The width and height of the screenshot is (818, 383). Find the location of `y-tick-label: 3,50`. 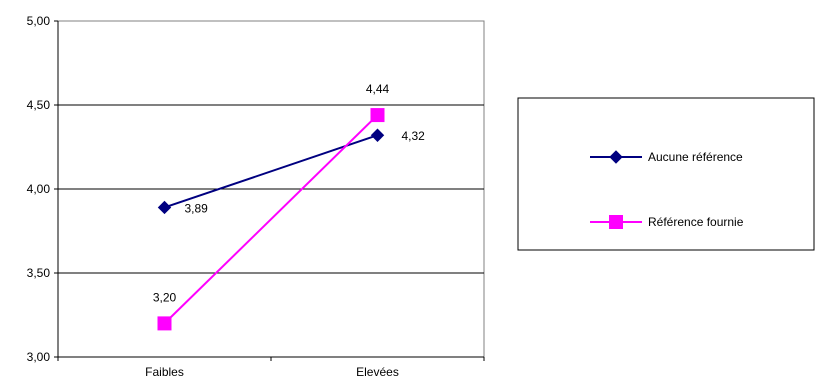

y-tick-label: 3,50 is located at coordinates (39, 273).